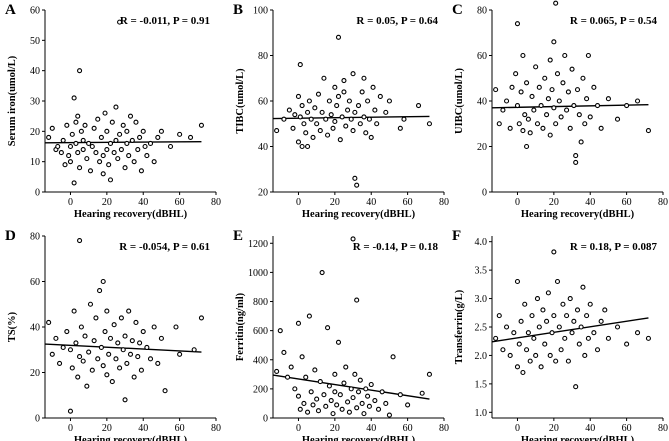 The height and width of the screenshot is (441, 669). Describe the element at coordinates (482, 11) in the screenshot. I see `y-tick-label: 80` at that location.